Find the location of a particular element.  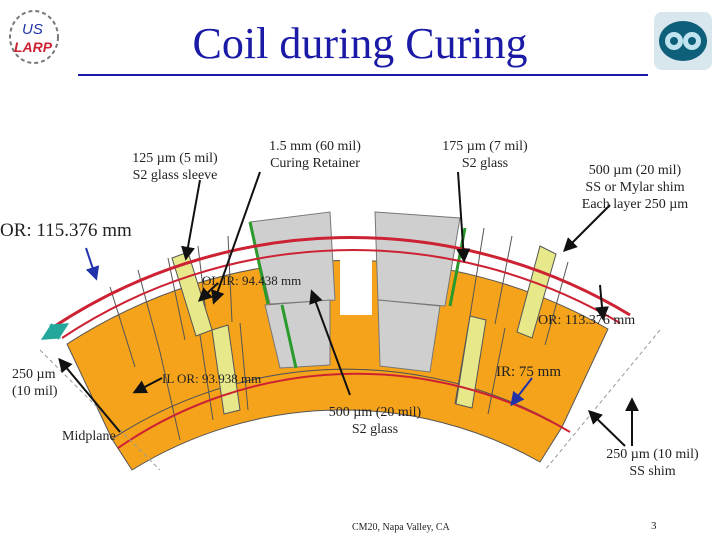

arrow-s2-glass-top is located at coordinates (463, 217).